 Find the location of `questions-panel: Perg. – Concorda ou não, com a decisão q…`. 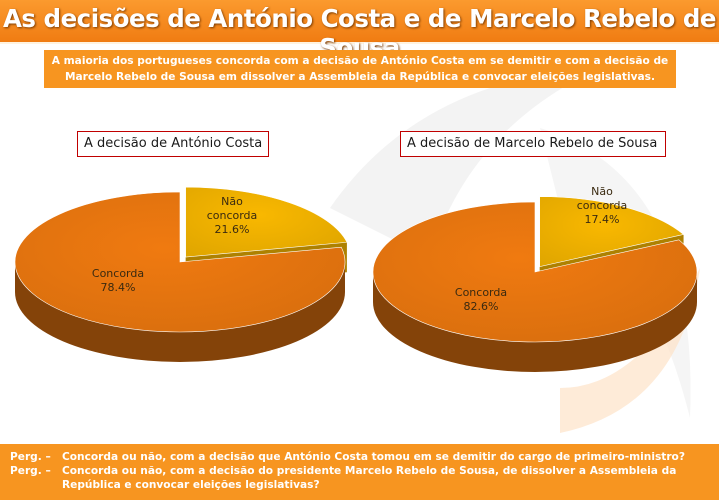

questions-panel: Perg. – Concorda ou não, com a decisão q… is located at coordinates (359, 472).